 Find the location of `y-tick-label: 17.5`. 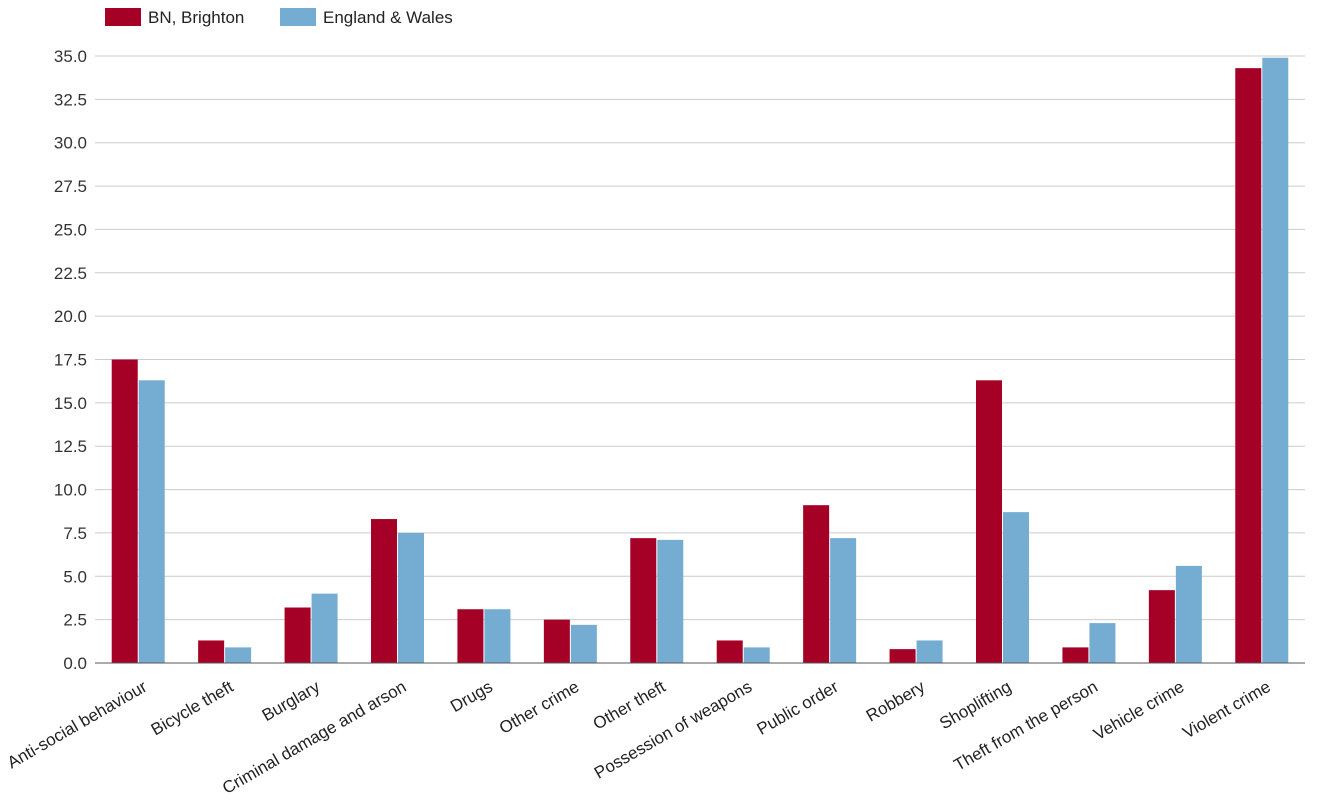

y-tick-label: 17.5 is located at coordinates (70, 360).